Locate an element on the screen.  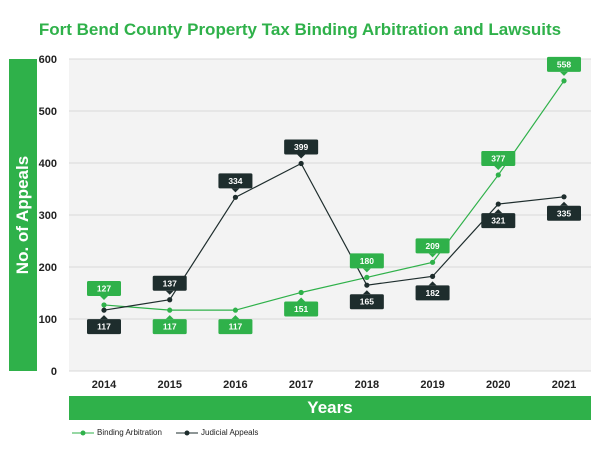
legend-item-binding-arbitration: Binding Arbitration is located at coordinates (117, 432).